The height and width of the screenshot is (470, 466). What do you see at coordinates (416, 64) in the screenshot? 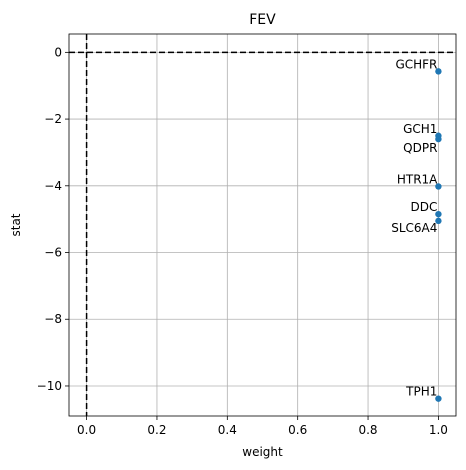
I see `point-label: GCHFR` at bounding box center [416, 64].